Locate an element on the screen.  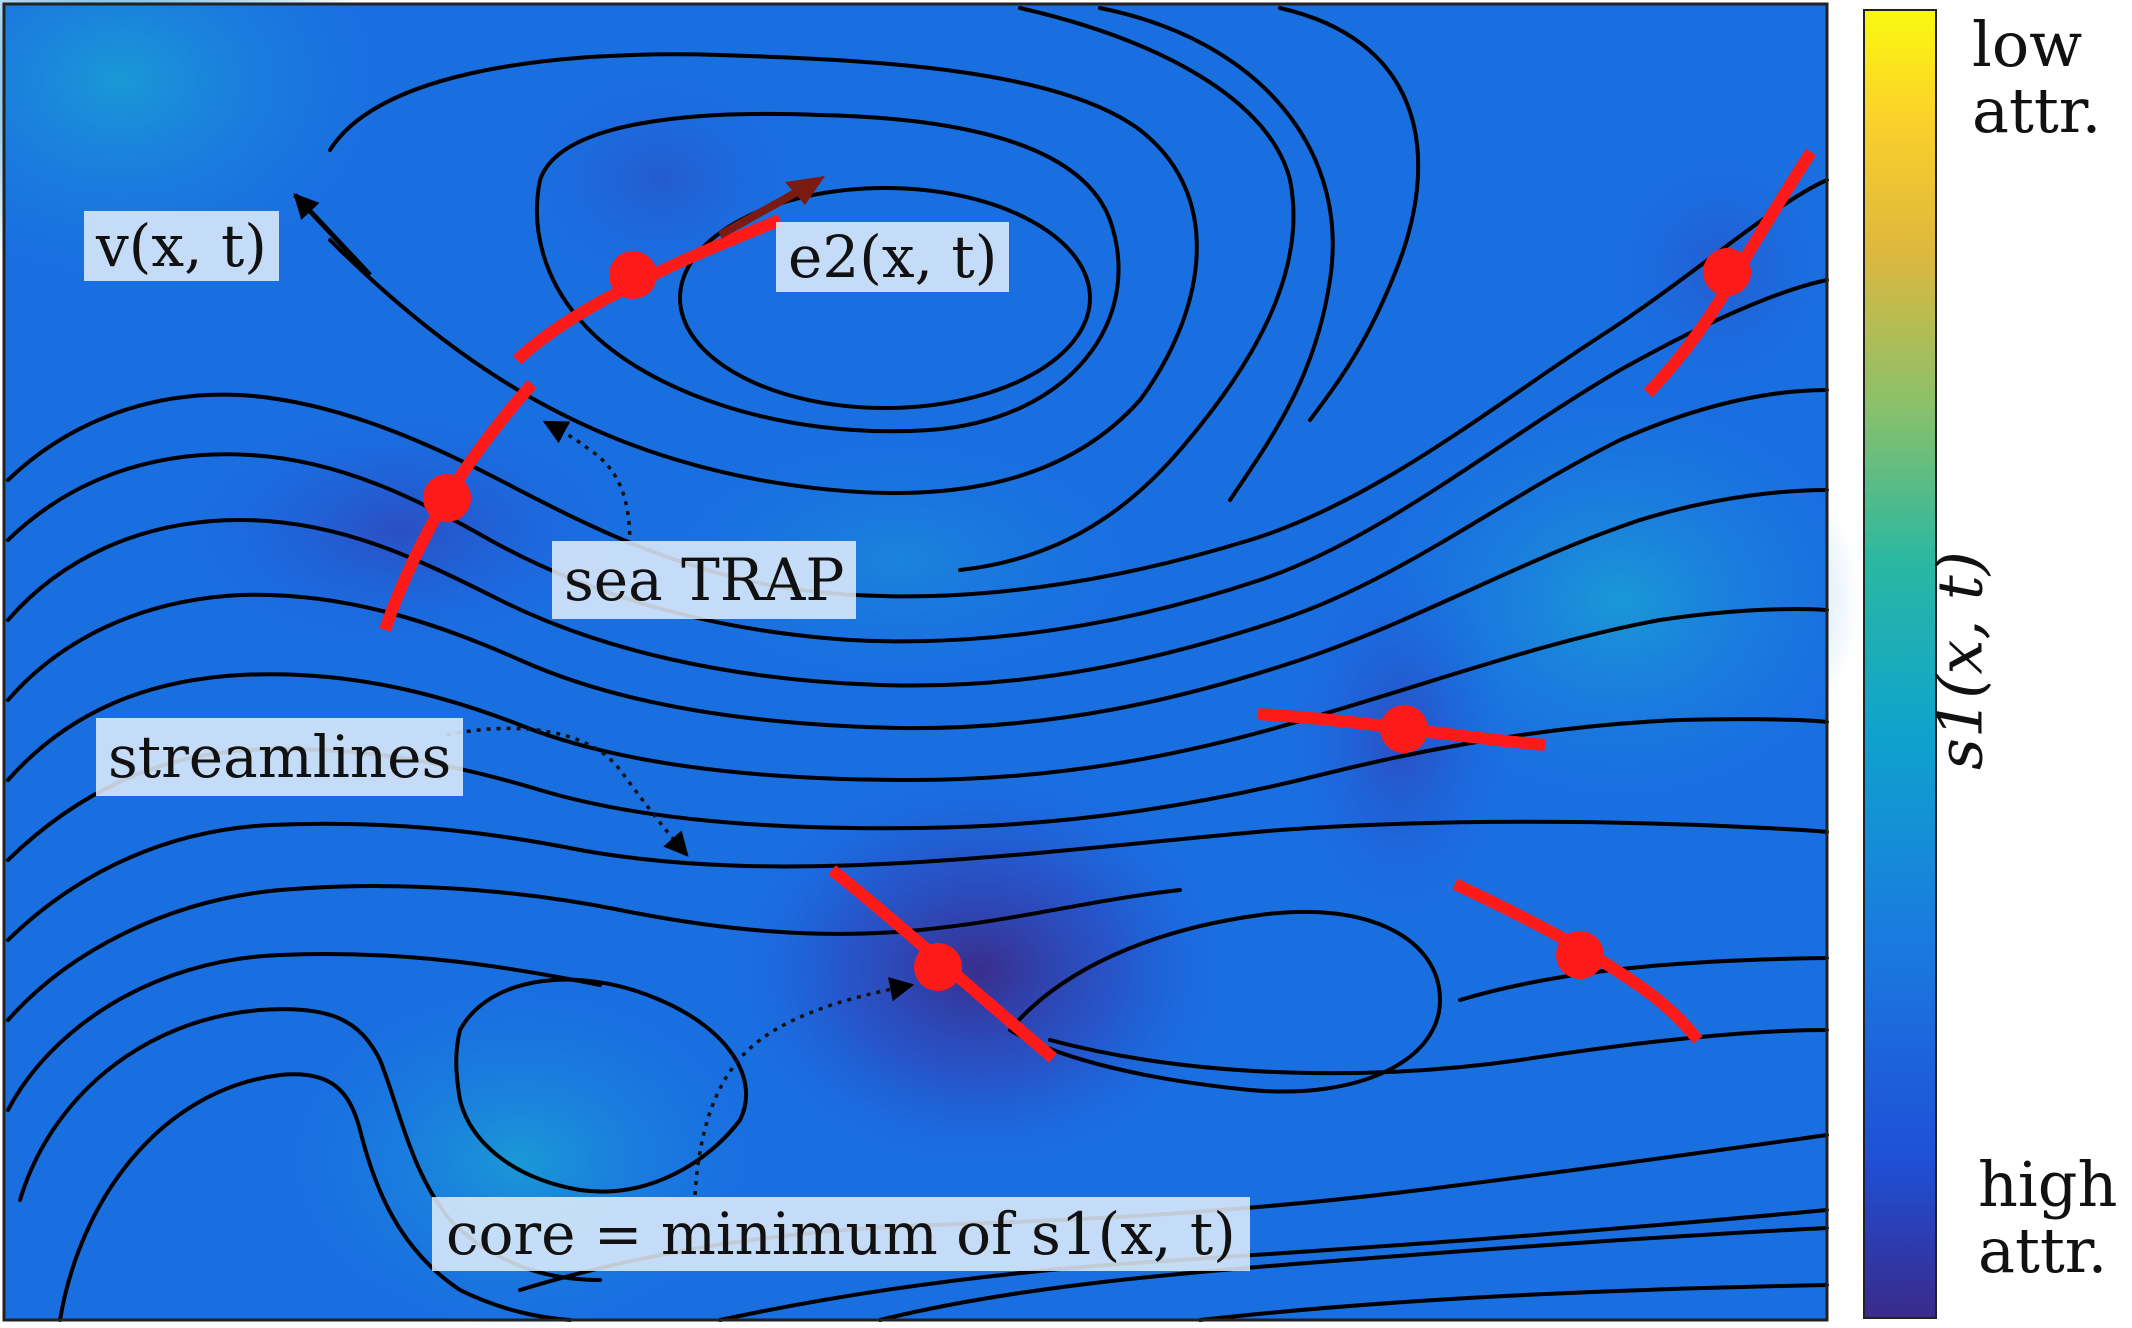
colorbar-bottom-label-line2: attr. is located at coordinates (2043, 1250).